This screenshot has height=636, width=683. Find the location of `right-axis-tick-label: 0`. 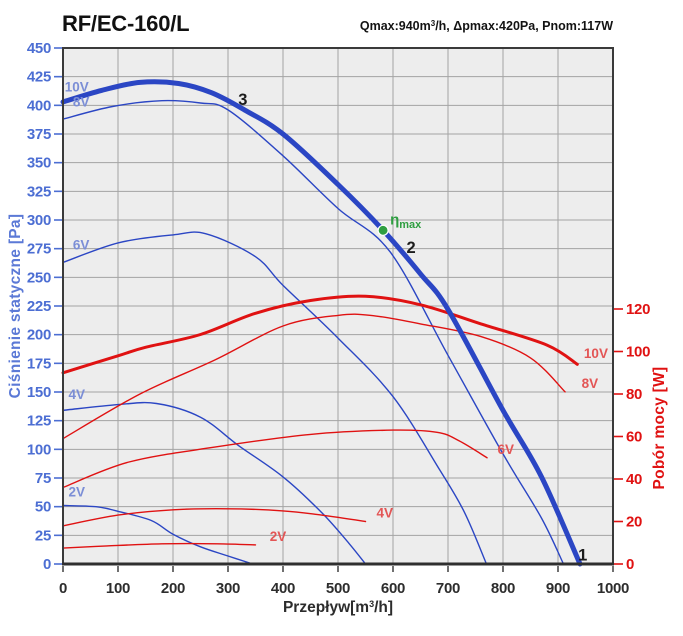

right-axis-tick-label: 0 is located at coordinates (630, 564).